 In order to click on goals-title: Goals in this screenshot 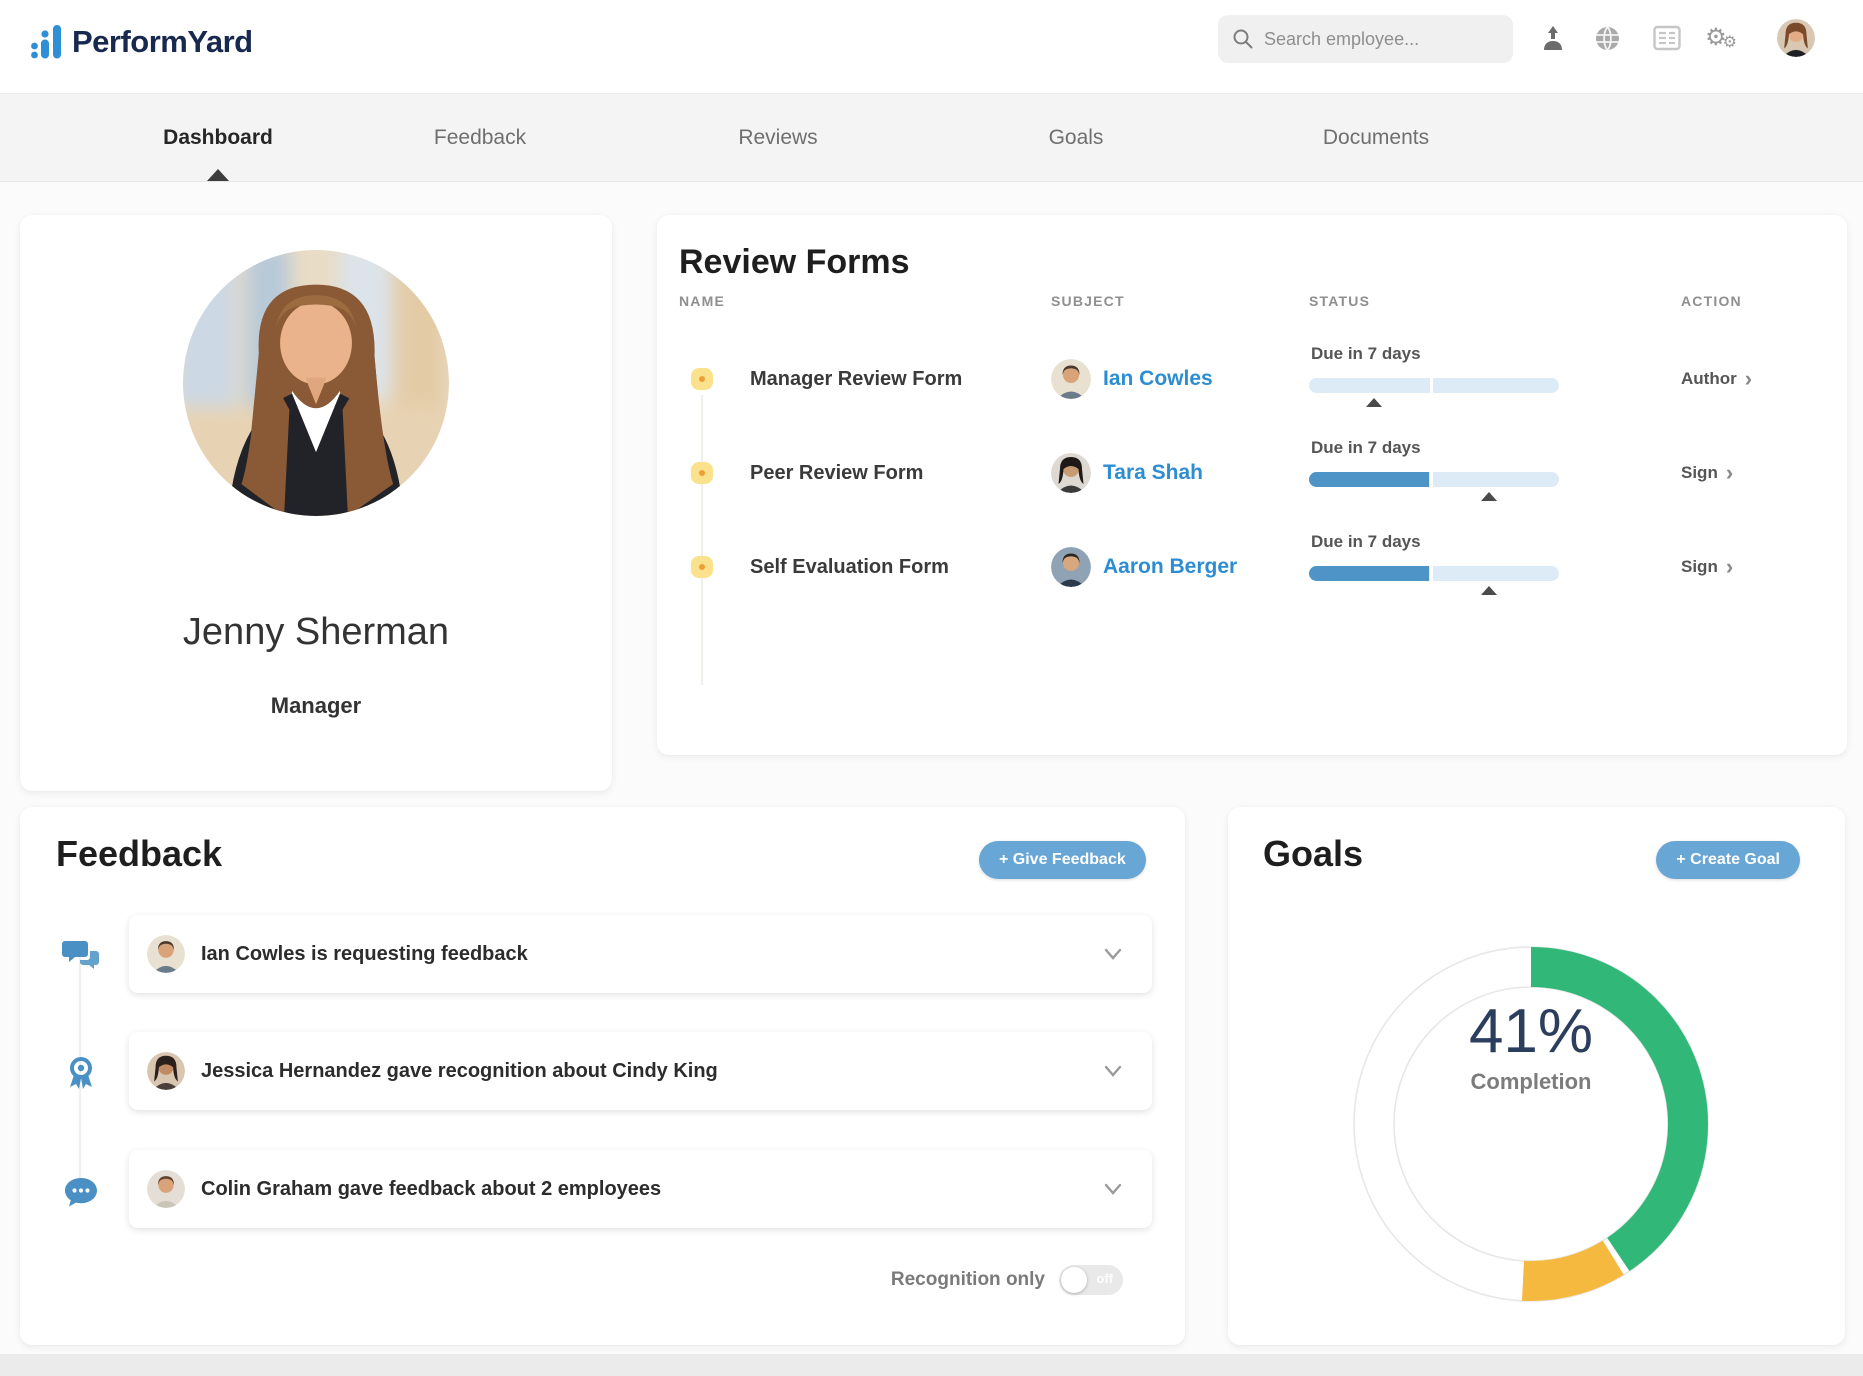, I will do `click(1313, 853)`.